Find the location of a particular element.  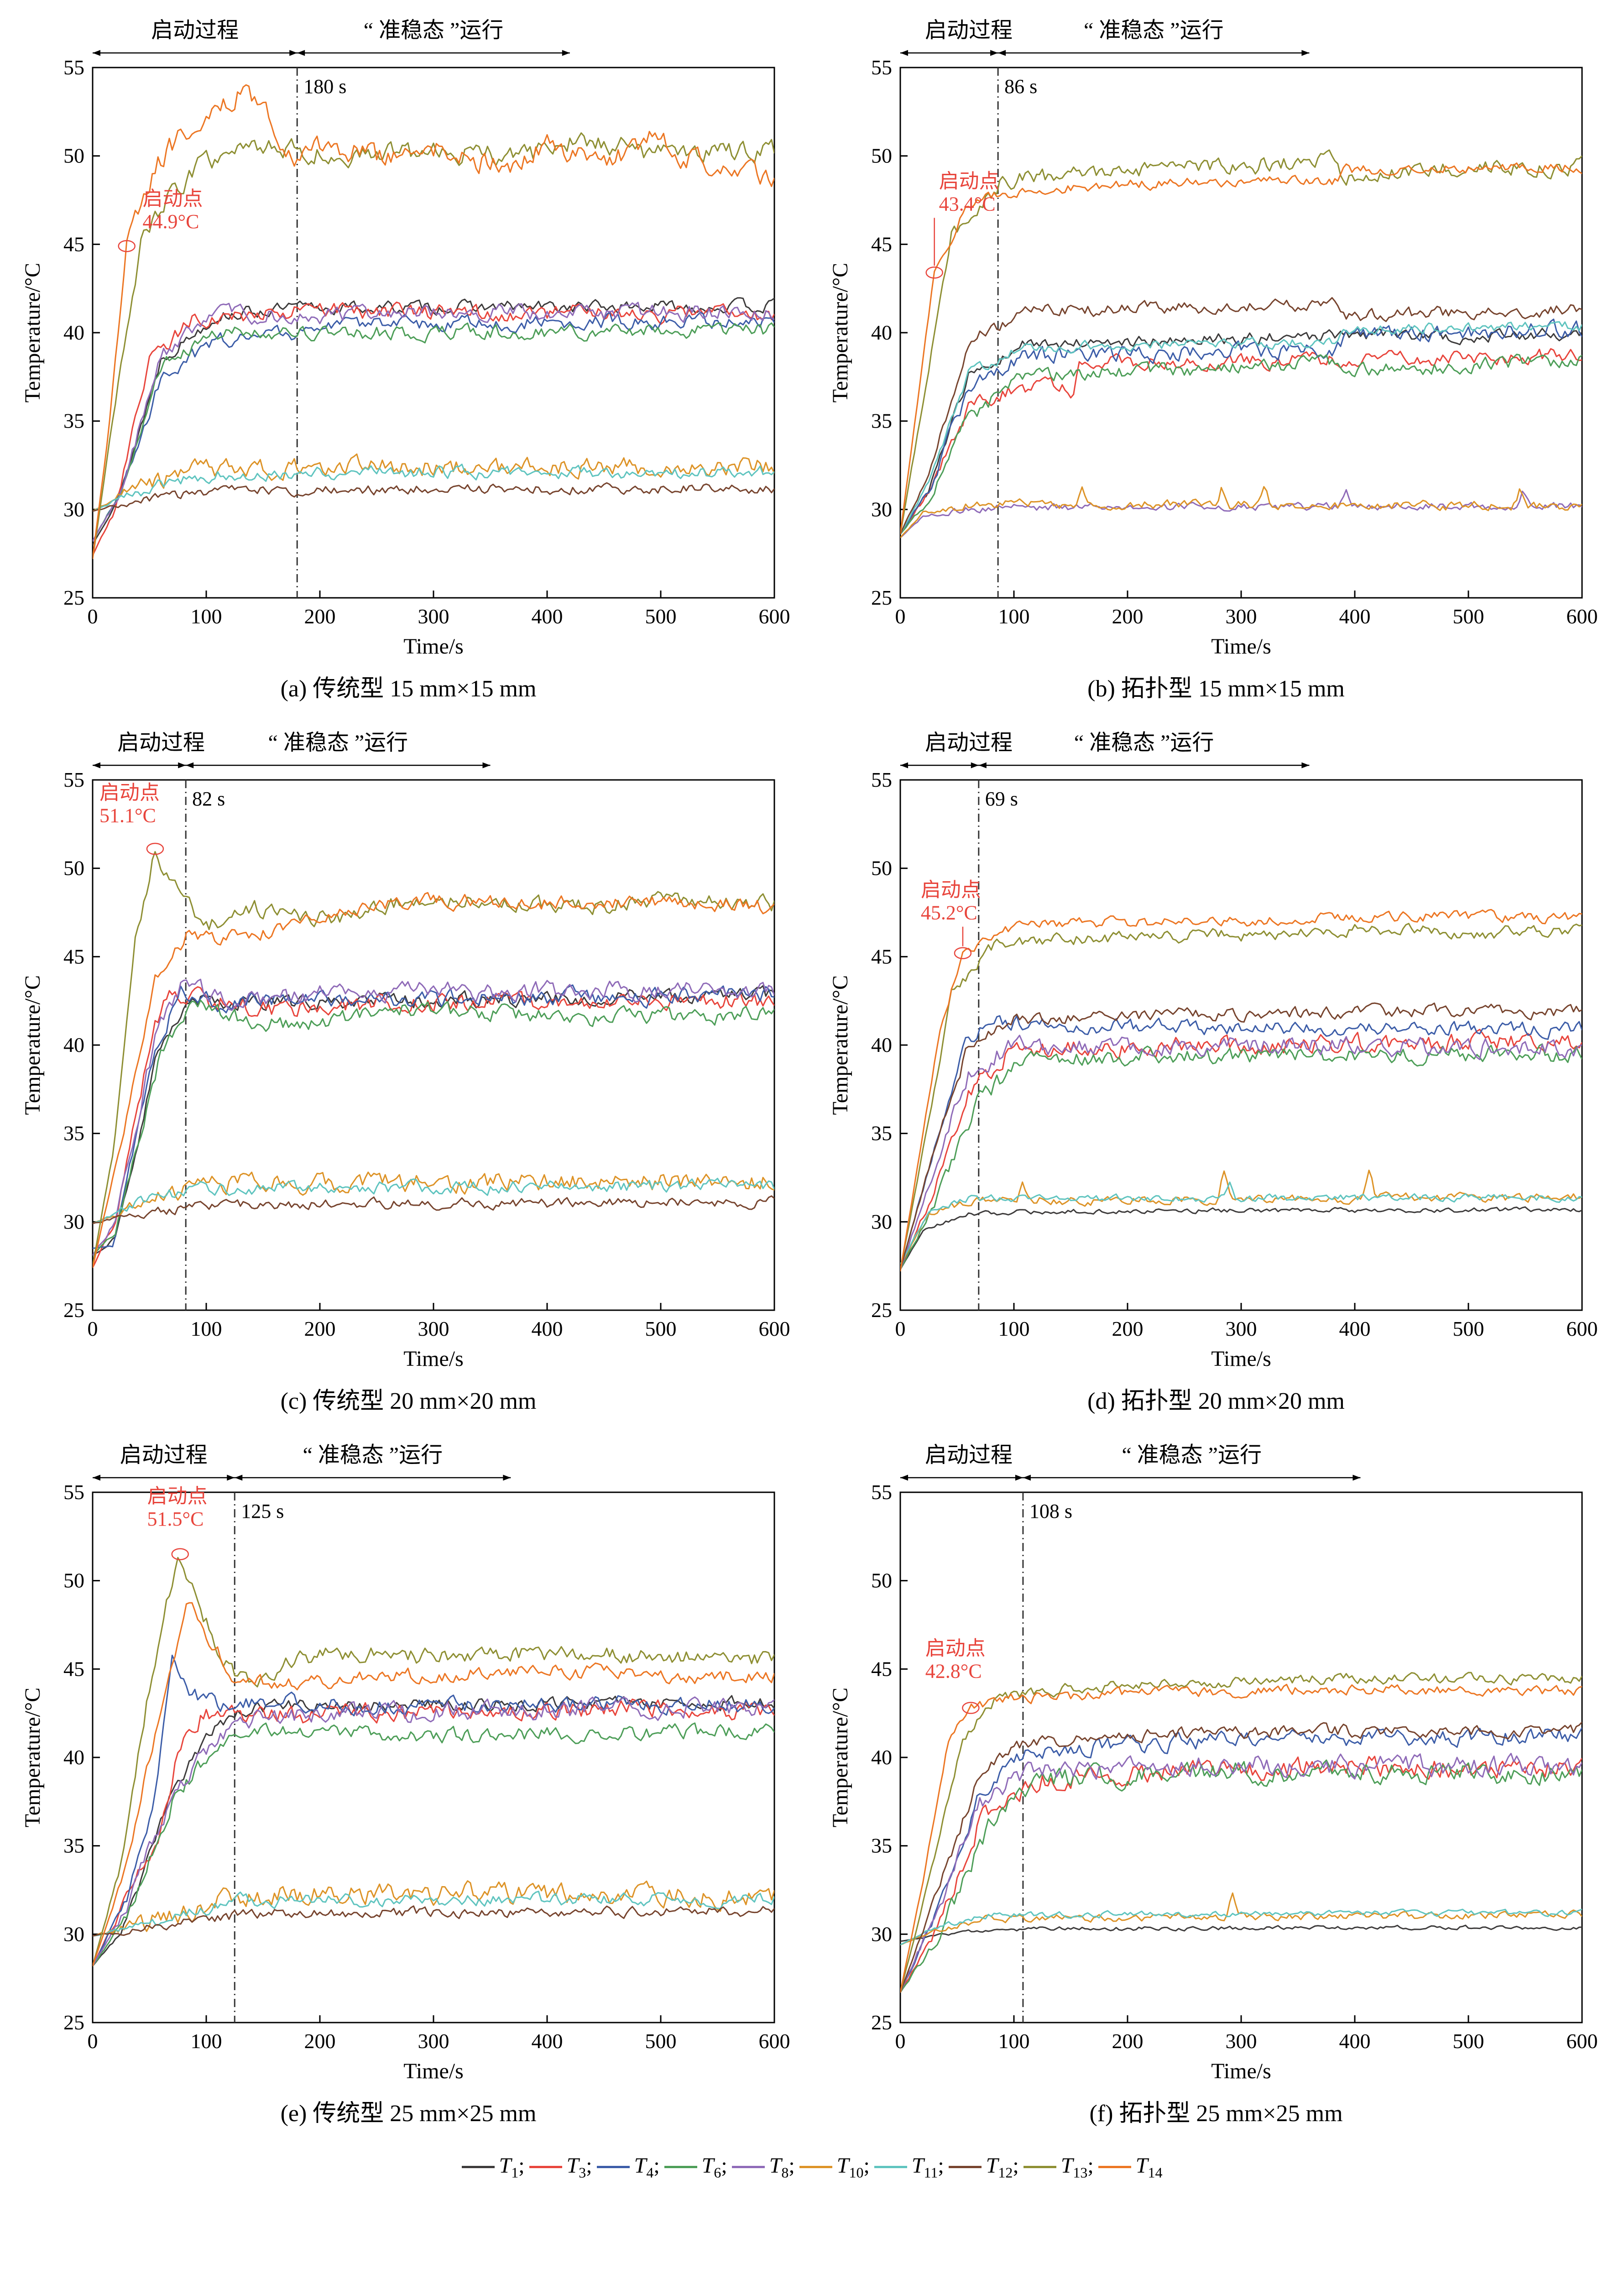

legend-item-T3: T3; is located at coordinates (561, 2167).